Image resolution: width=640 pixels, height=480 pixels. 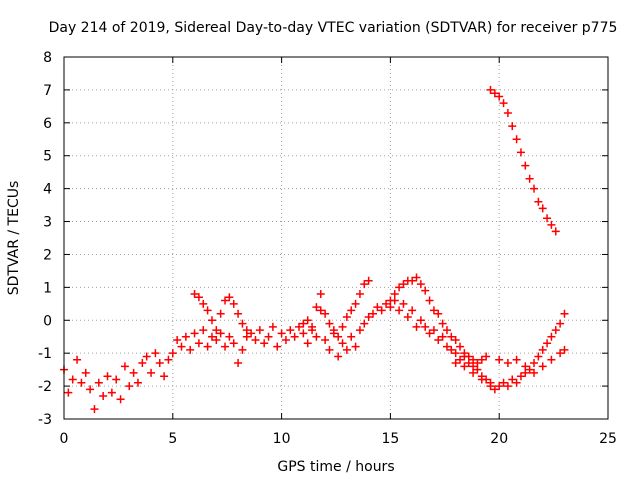 I want to click on y-tick-label: 7, so click(x=47, y=91).